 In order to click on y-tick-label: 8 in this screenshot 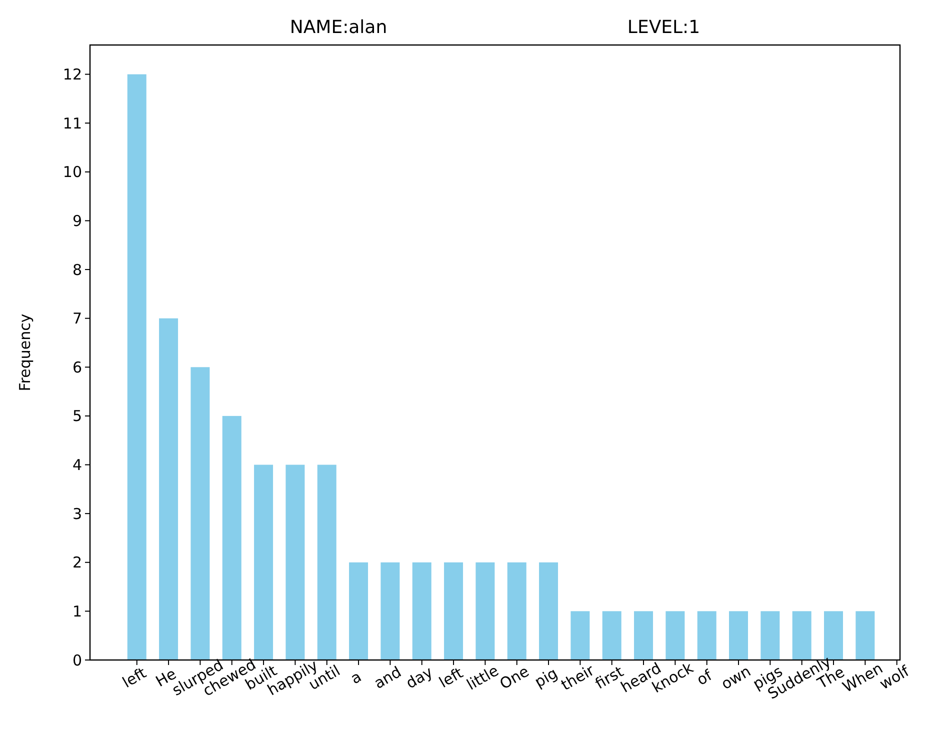, I will do `click(77, 269)`.